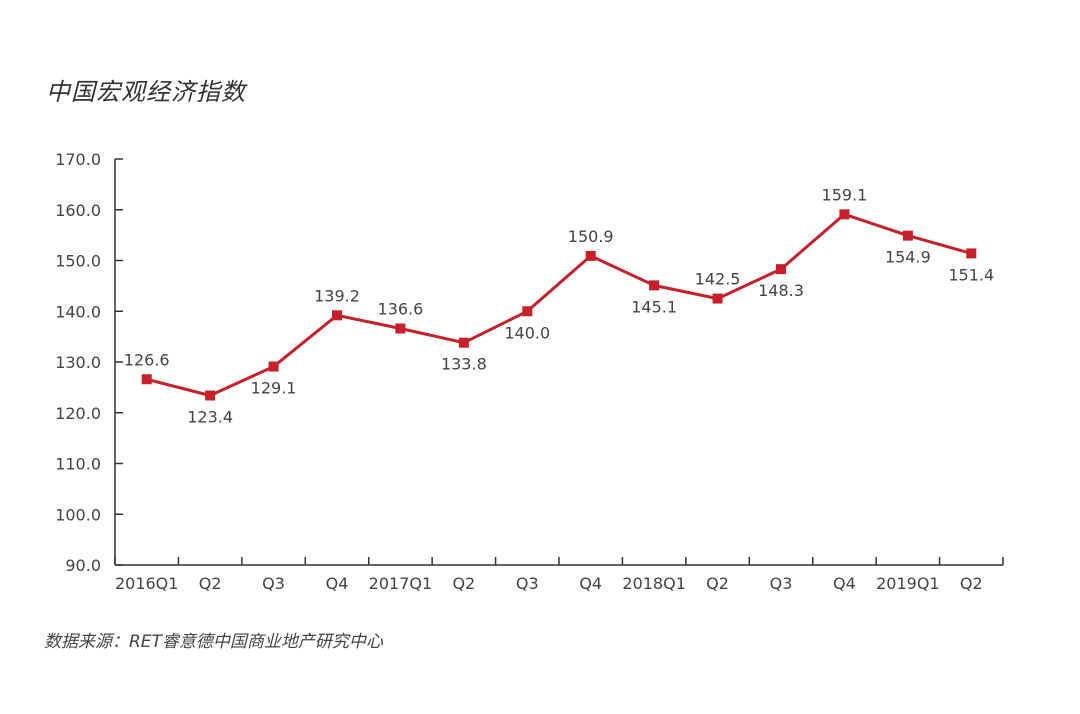 The width and height of the screenshot is (1080, 714). Describe the element at coordinates (401, 309) in the screenshot. I see `data-label: 136.6` at that location.